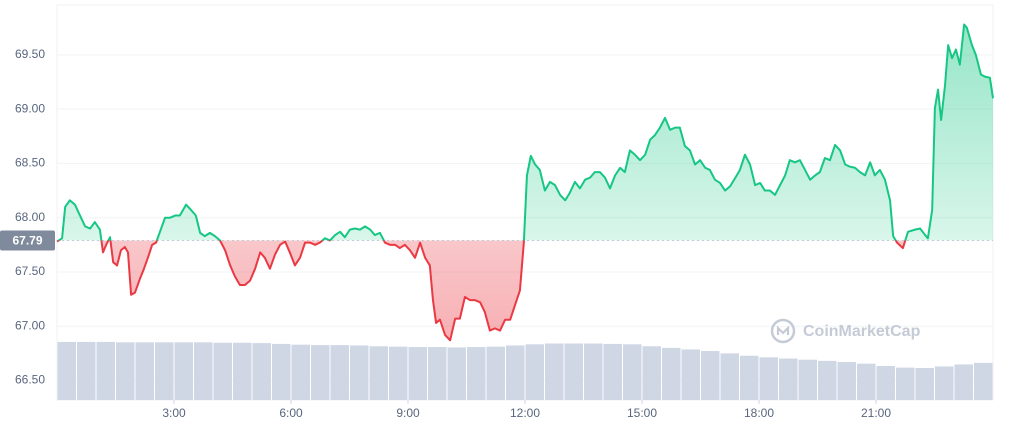 Image resolution: width=1024 pixels, height=427 pixels. I want to click on y-tick-label: 67.00, so click(30, 325).